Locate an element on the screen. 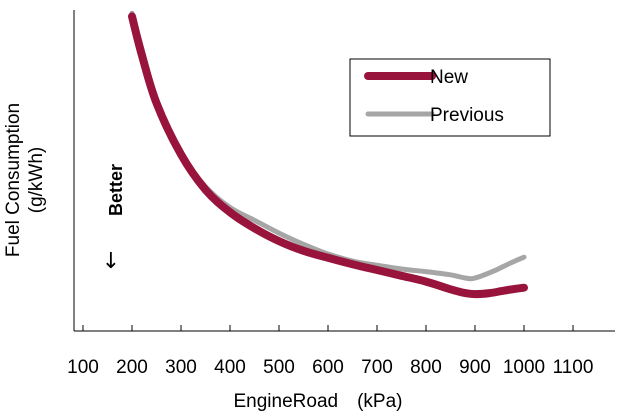 The image size is (633, 417). y-axis-title-line1: Fuel Consumption is located at coordinates (13, 180).